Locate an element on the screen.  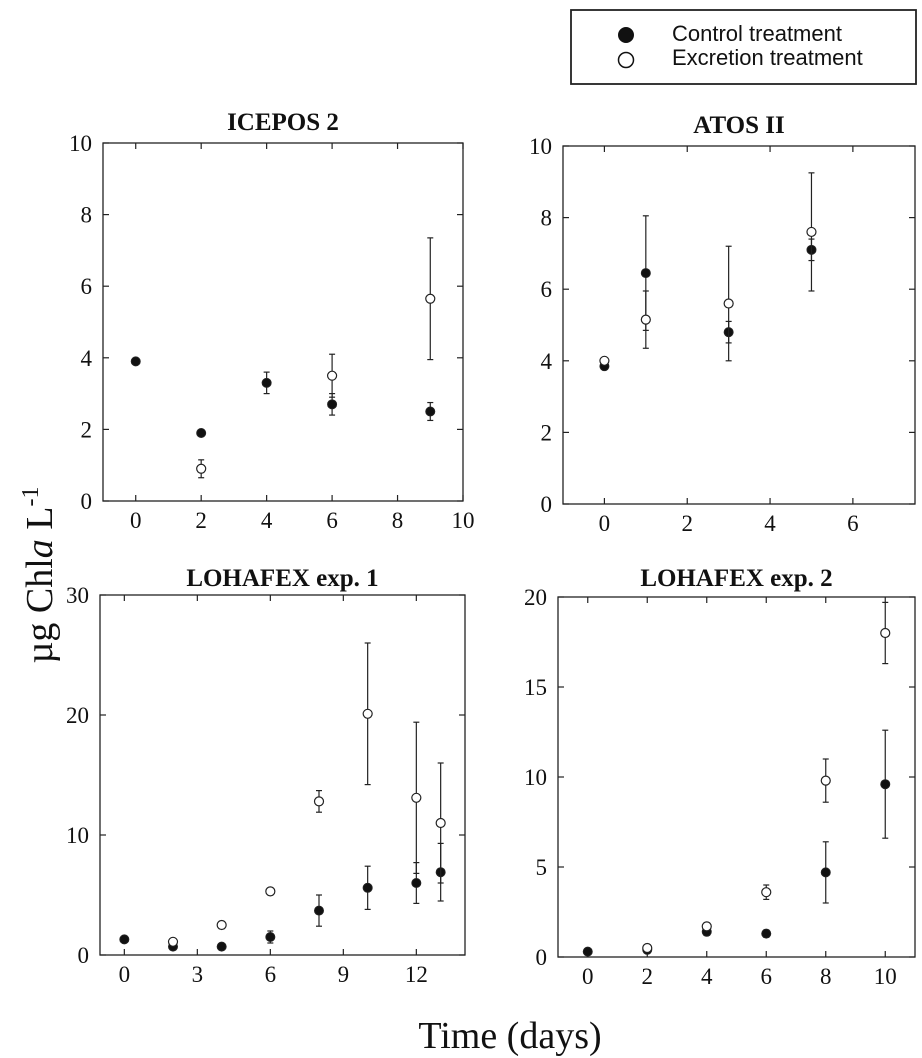
panel-title: ICEPOS 2 is located at coordinates (283, 122).